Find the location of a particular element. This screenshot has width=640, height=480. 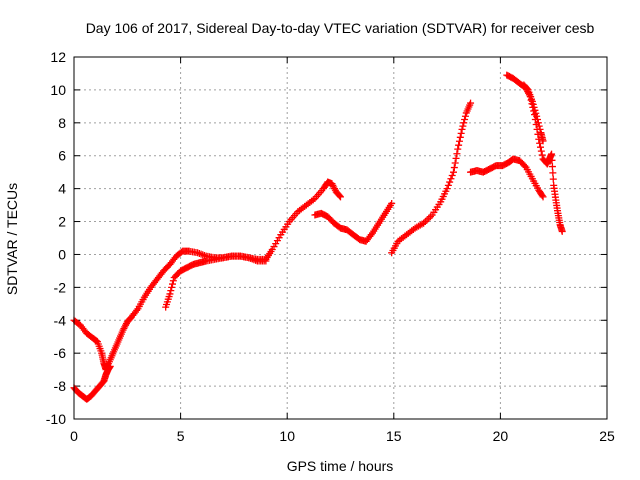

y-tick-label: 0 is located at coordinates (62, 254).